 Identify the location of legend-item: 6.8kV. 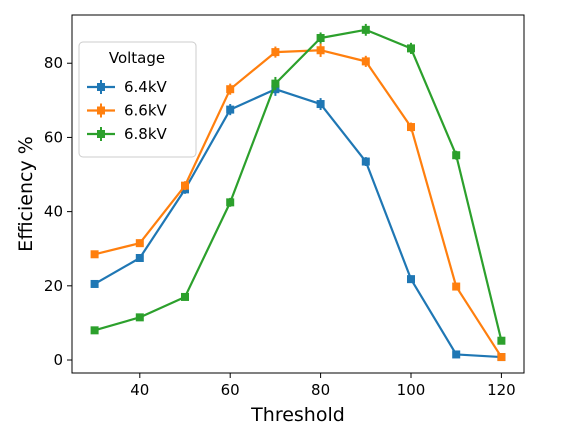
(127, 134).